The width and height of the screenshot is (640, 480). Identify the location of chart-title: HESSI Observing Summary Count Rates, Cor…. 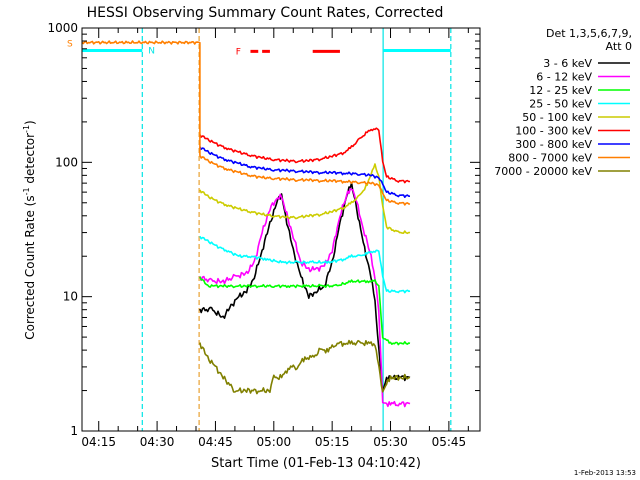
(265, 13).